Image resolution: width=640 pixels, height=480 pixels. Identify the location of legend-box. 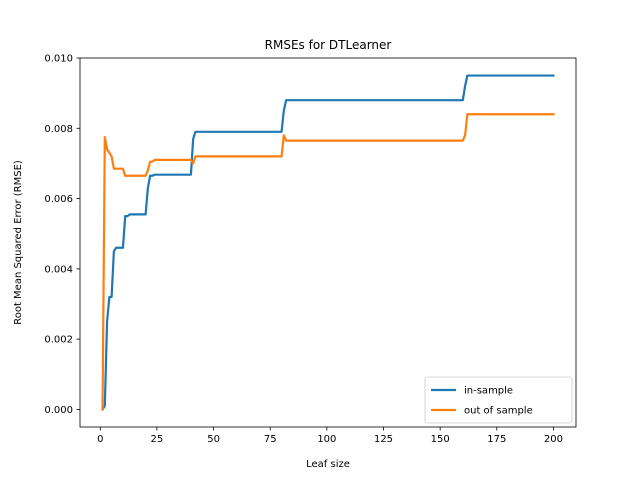
(498, 400).